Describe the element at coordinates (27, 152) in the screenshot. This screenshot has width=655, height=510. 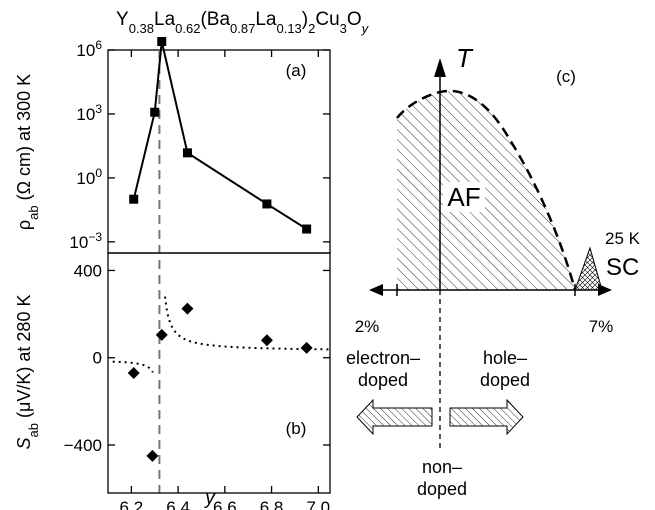
I see `panel-a-ylabel: ρab (Ω cm) at 300 K` at that location.